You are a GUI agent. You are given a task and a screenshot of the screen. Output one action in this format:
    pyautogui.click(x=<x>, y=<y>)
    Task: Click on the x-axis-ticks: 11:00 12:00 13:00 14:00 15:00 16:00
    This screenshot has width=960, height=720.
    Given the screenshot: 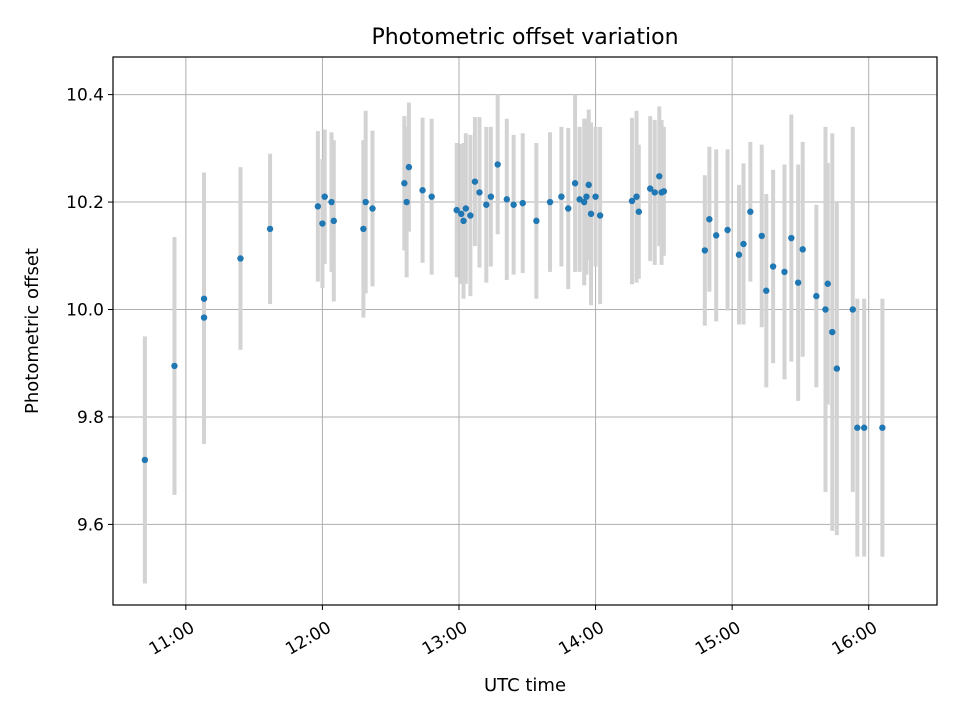 What is the action you would take?
    pyautogui.click(x=513, y=632)
    